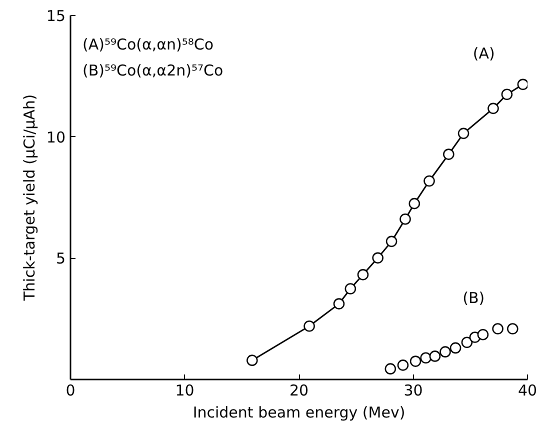  Describe the element at coordinates (71, 391) in the screenshot. I see `x-tick-label: 0` at that location.